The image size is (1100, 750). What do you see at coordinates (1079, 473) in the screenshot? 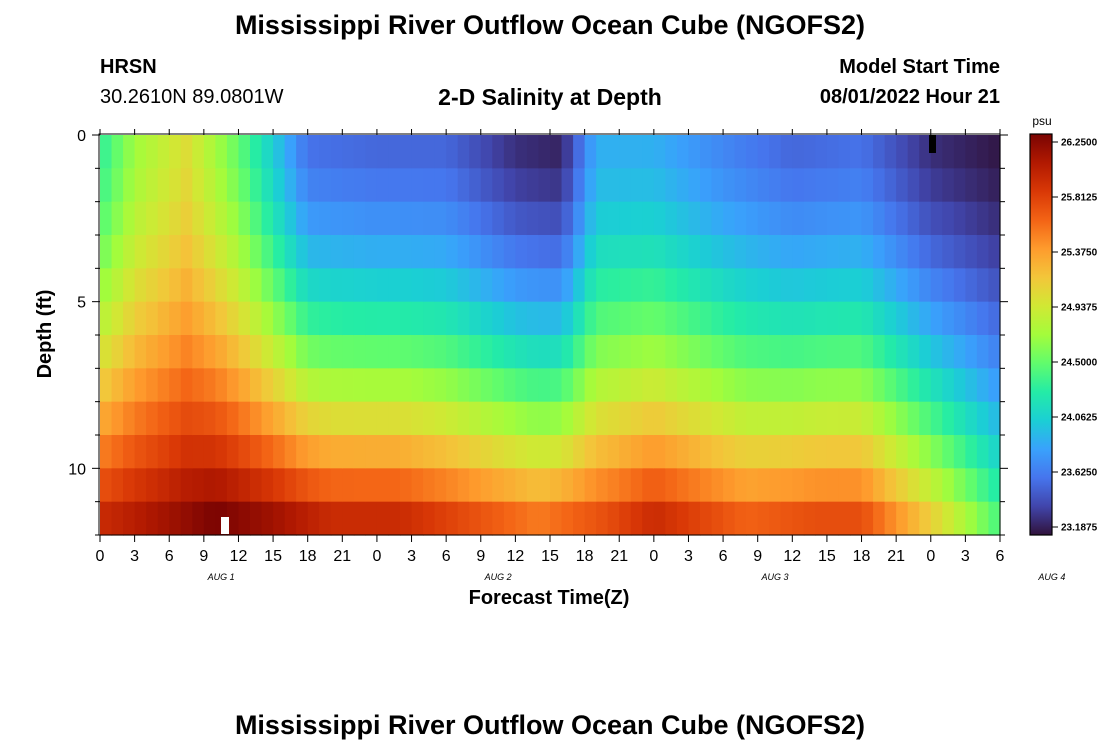
I see `colorbar-tick-label: 23.6250` at bounding box center [1079, 473].